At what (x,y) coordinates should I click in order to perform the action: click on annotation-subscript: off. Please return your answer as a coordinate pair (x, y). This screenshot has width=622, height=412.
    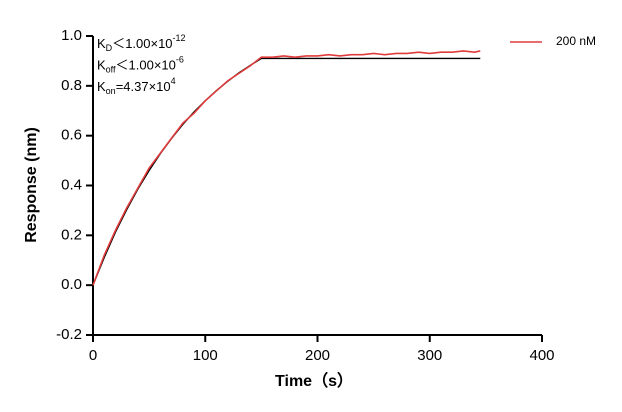
    Looking at the image, I should click on (111, 70).